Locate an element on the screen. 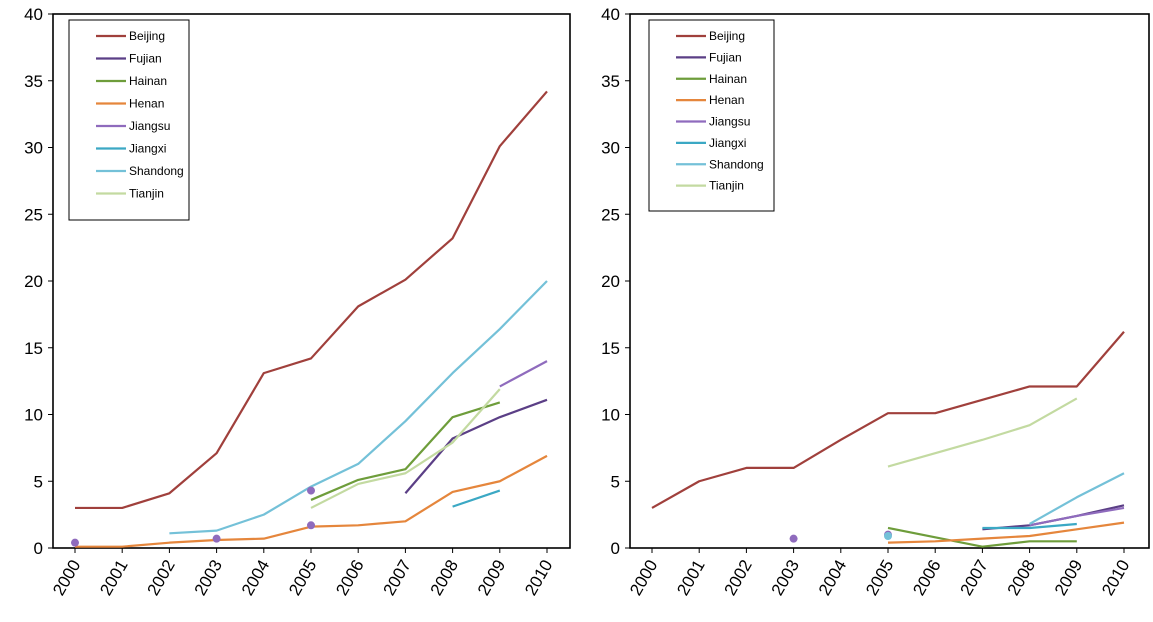 This screenshot has width=1153, height=622. series-line-henan is located at coordinates (1006, 532).